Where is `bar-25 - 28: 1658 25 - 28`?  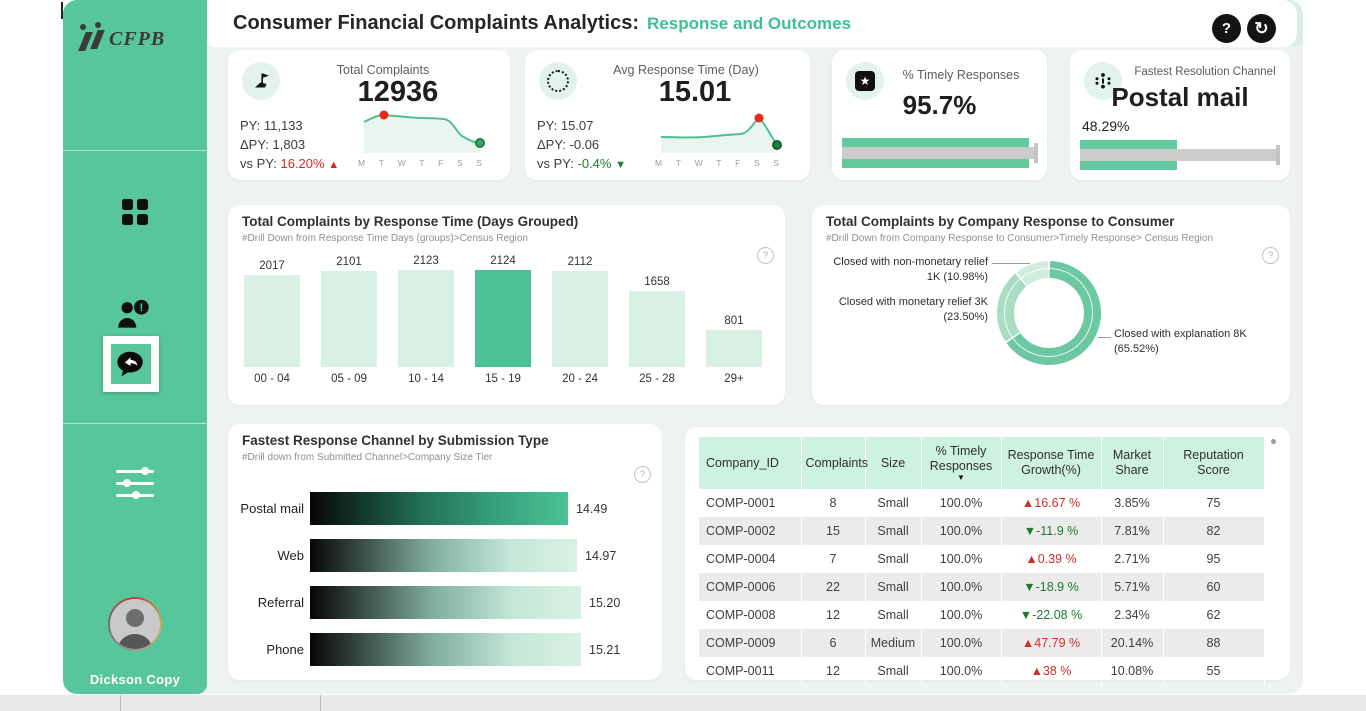
bar-25 - 28: 1658 25 - 28 is located at coordinates (657, 331).